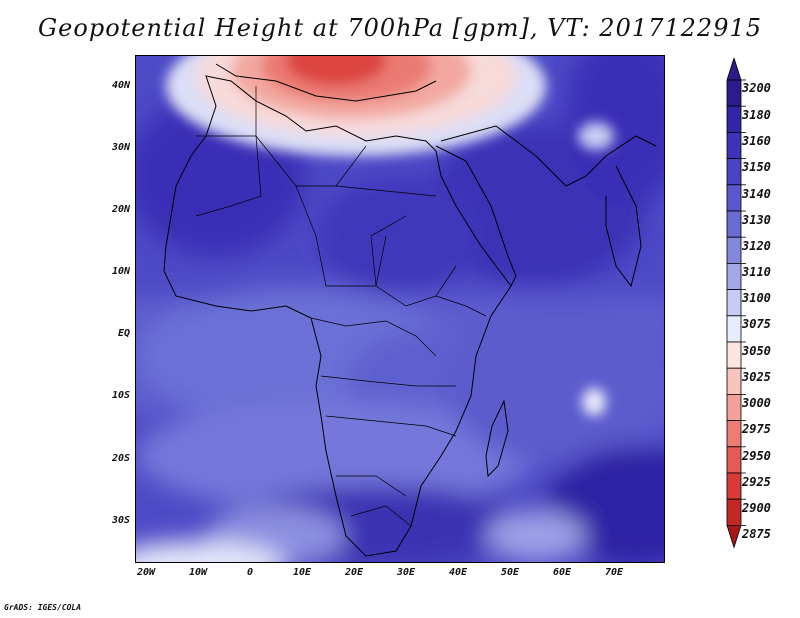 The width and height of the screenshot is (800, 618). I want to click on lon-label-30e: 30E, so click(406, 572).